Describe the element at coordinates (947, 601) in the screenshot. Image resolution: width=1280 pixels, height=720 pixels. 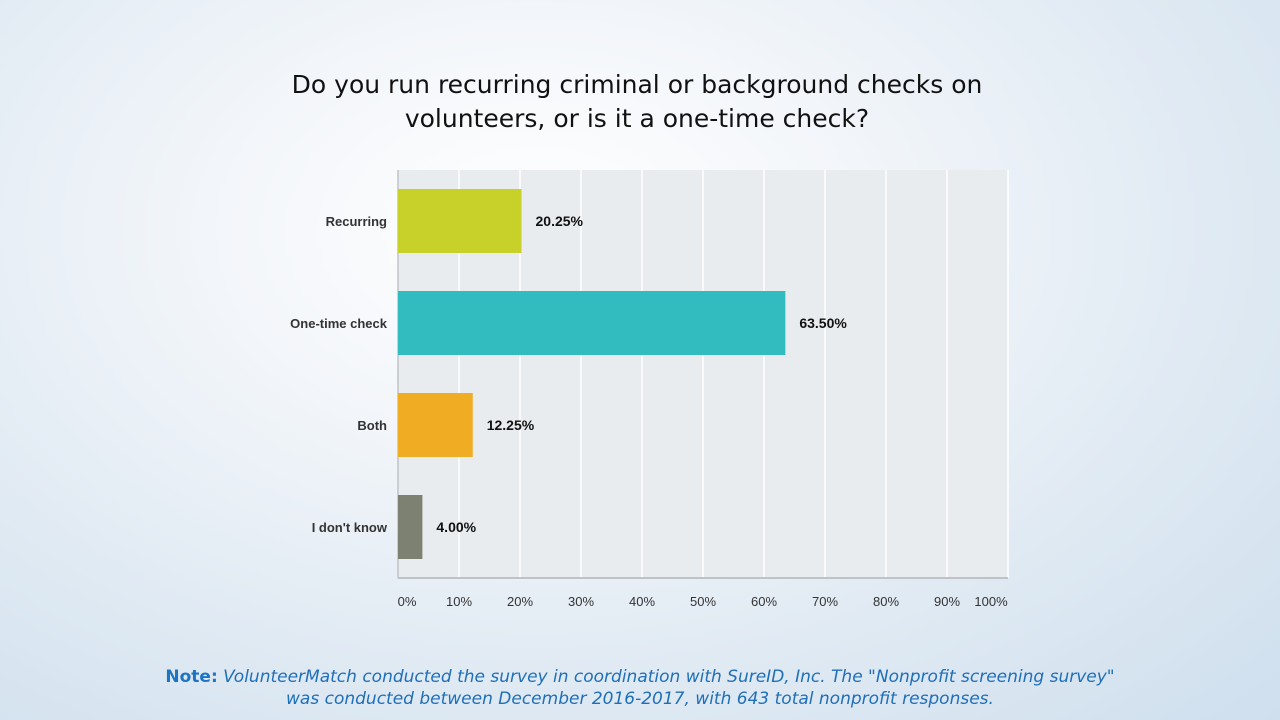
I see `x-tick-label-90: 90%` at that location.